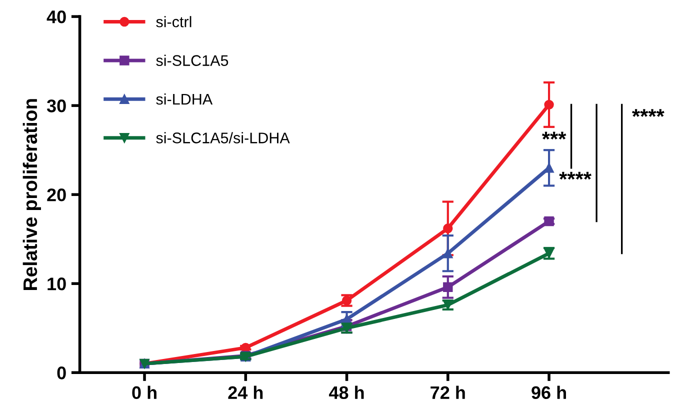  Describe the element at coordinates (554, 136) in the screenshot. I see `annotation: ***` at that location.